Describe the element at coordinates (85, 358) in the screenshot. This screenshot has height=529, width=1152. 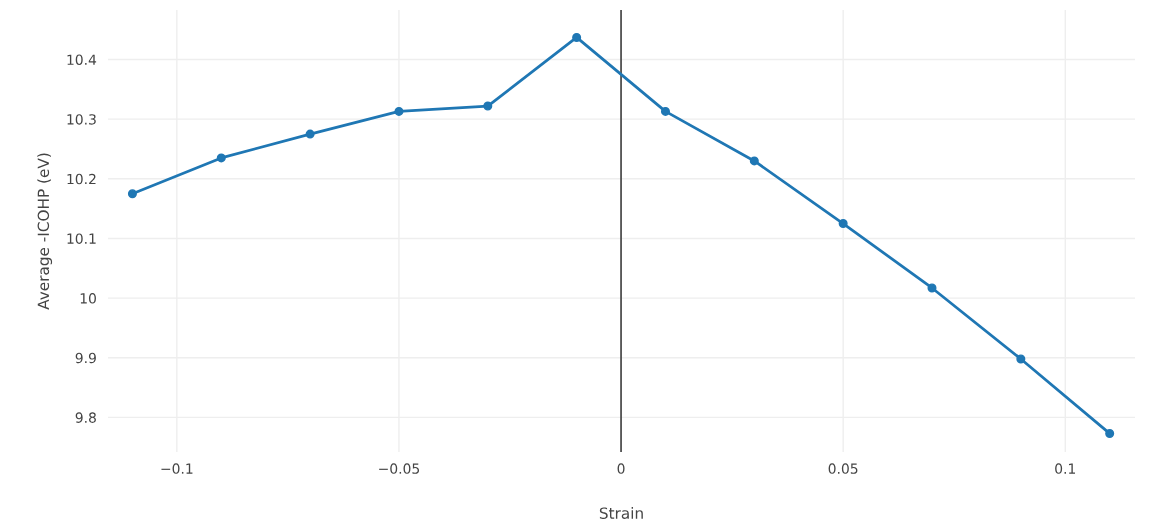
I see `y-tick-label: 9.9` at that location.